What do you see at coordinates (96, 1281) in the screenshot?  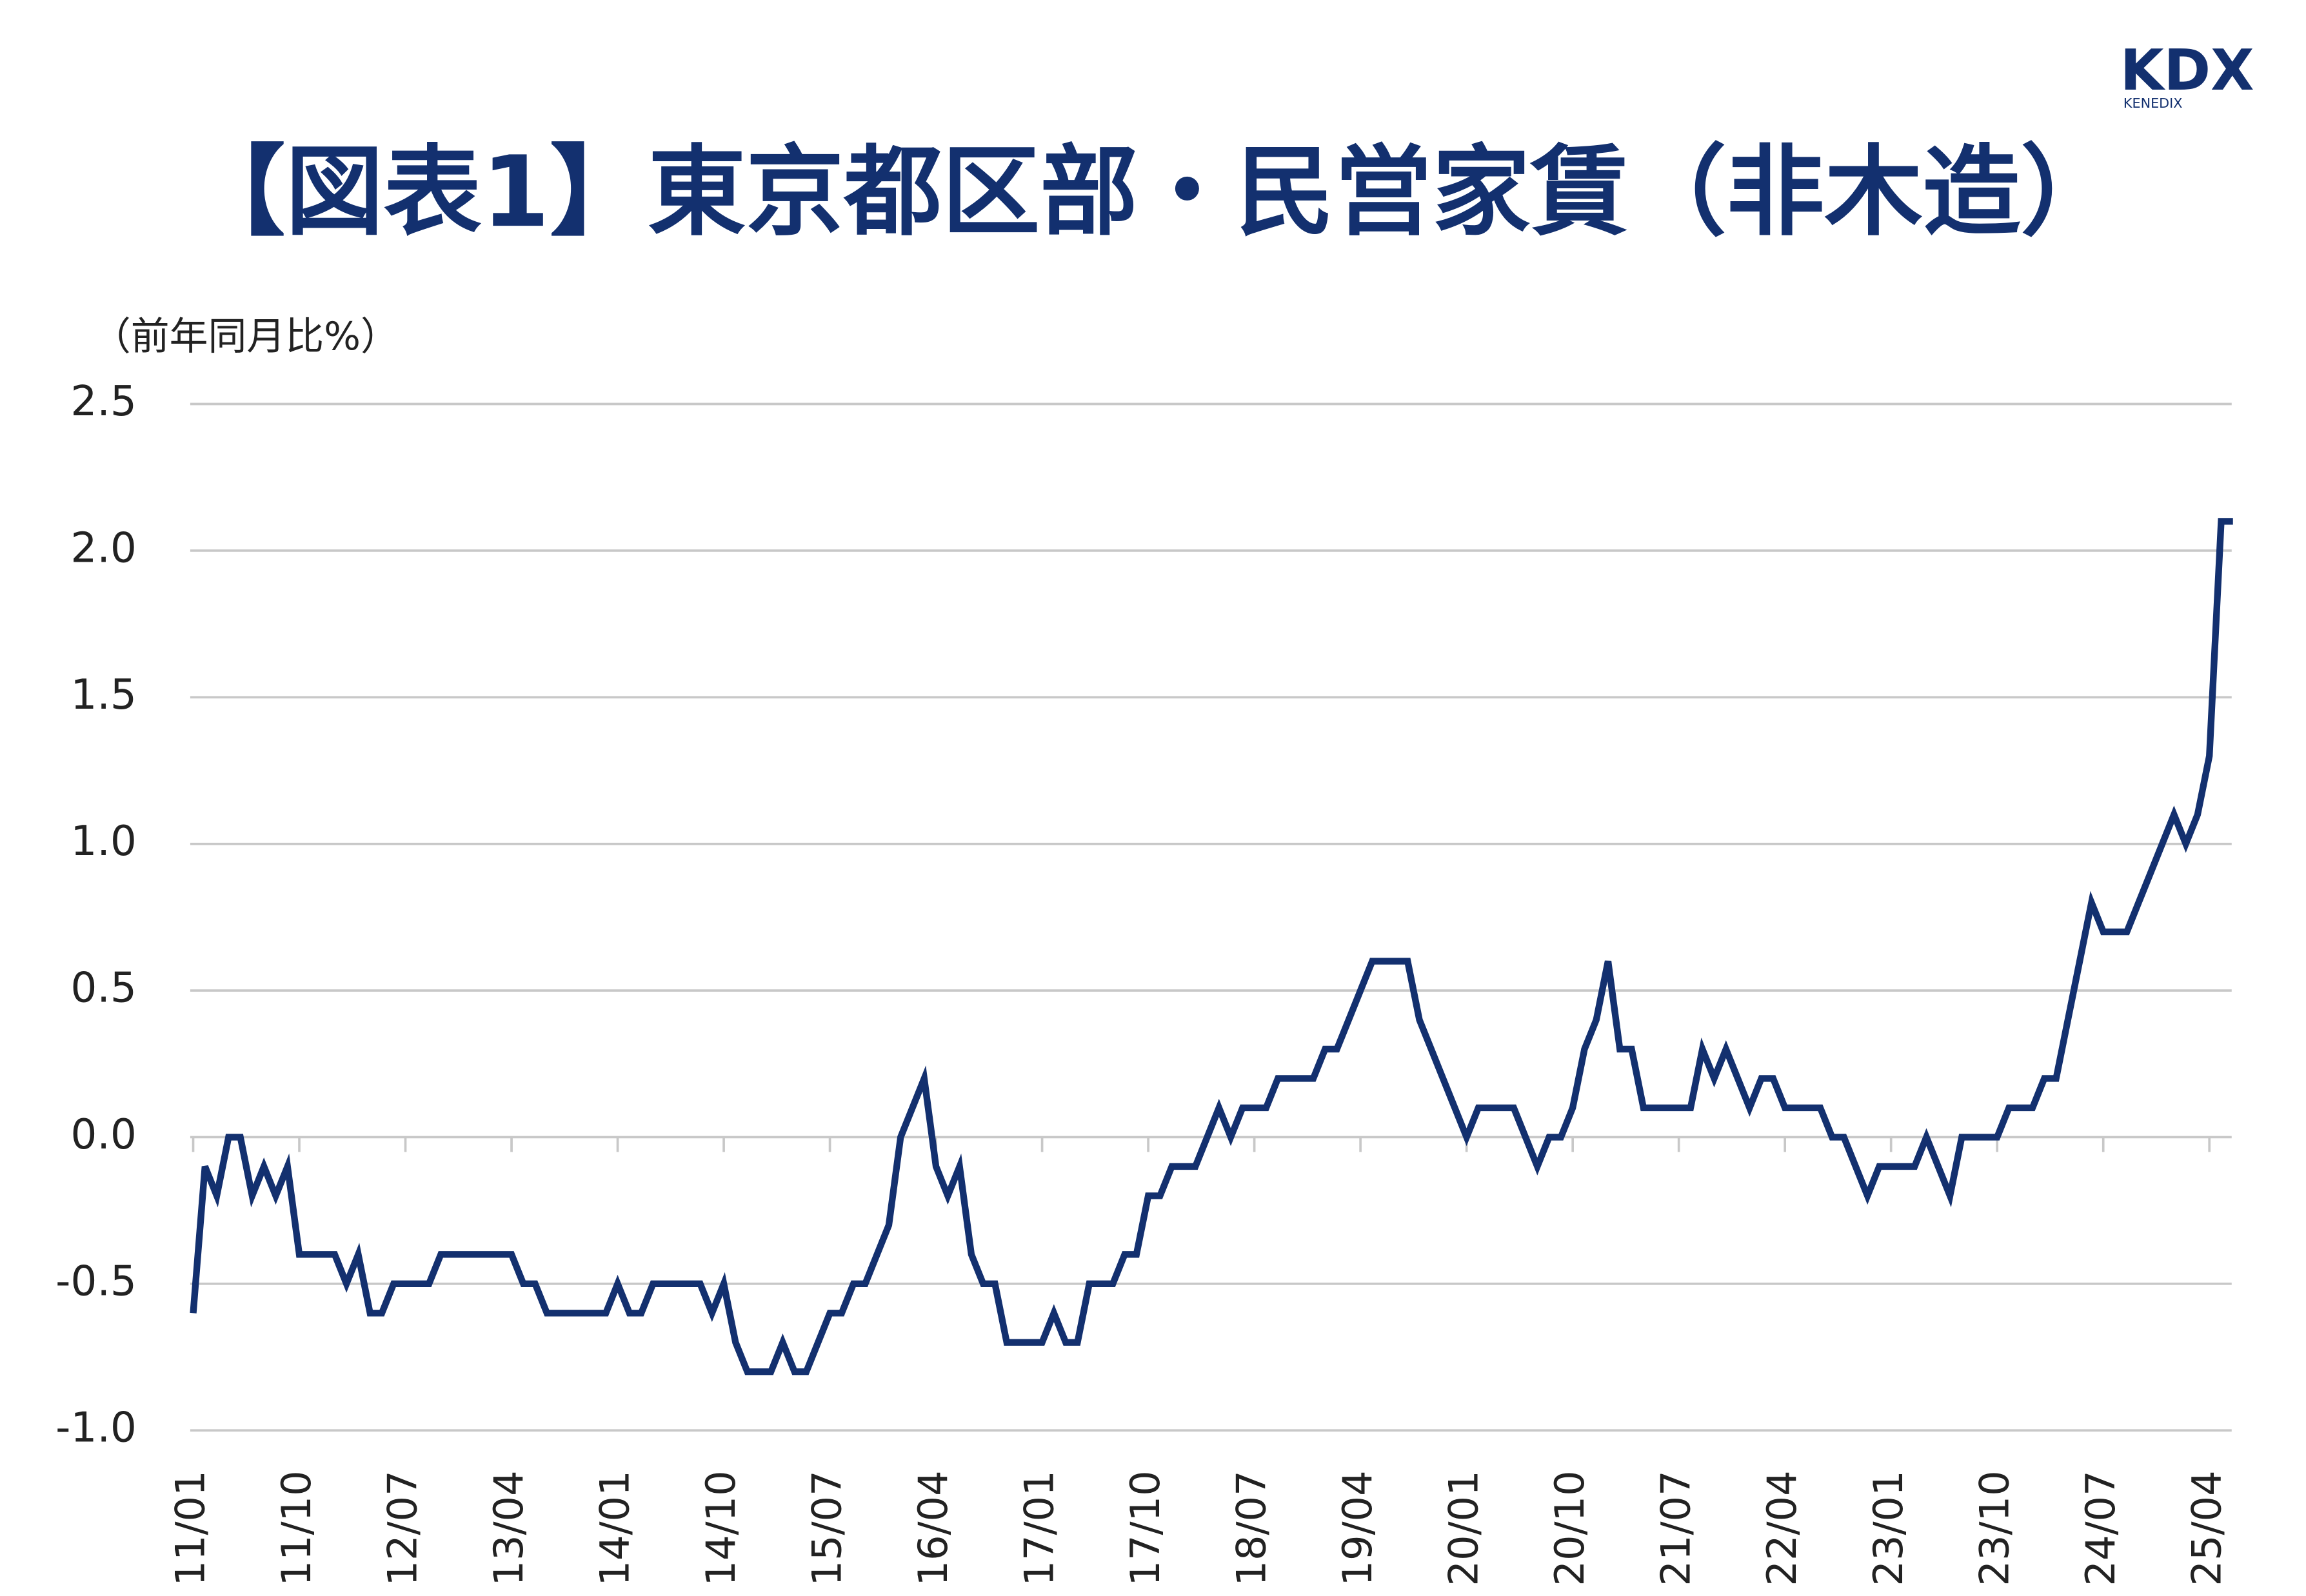 I see `y-tick-label: -0.5` at bounding box center [96, 1281].